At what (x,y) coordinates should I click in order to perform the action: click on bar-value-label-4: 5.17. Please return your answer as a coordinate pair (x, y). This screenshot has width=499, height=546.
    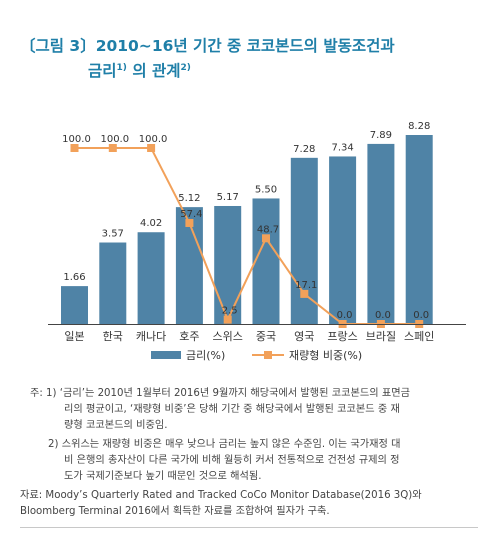
    Looking at the image, I should click on (228, 197).